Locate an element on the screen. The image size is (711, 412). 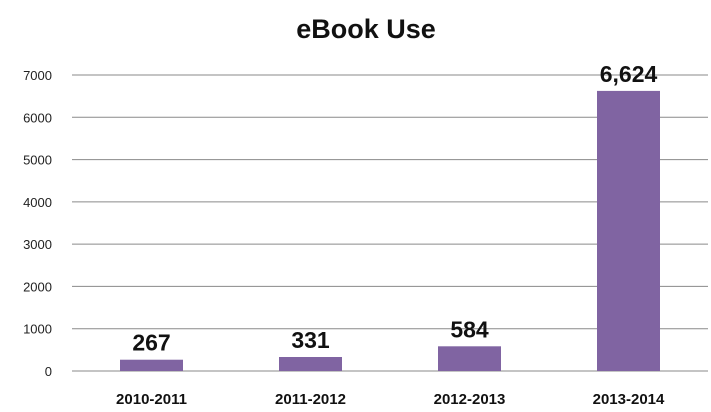
data-label: 584 is located at coordinates (469, 329).